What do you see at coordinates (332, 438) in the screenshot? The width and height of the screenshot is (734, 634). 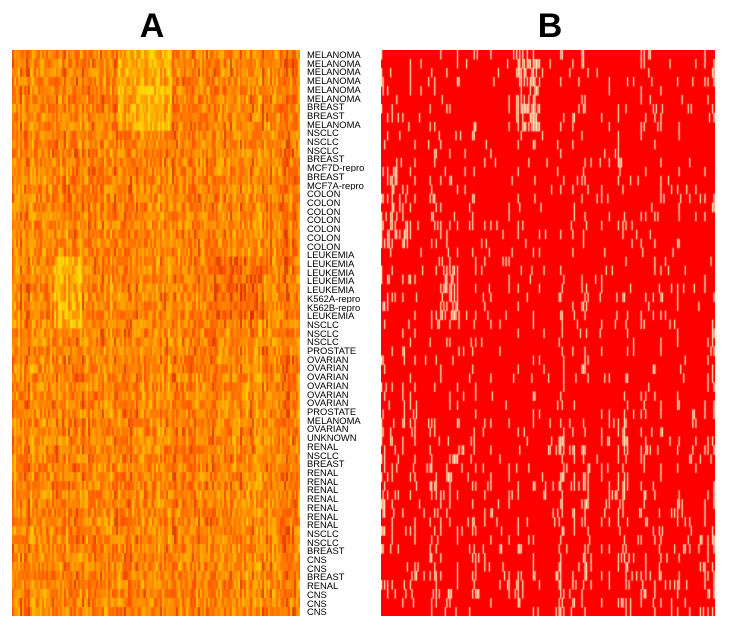 I see `row-label: UNKNOWN` at bounding box center [332, 438].